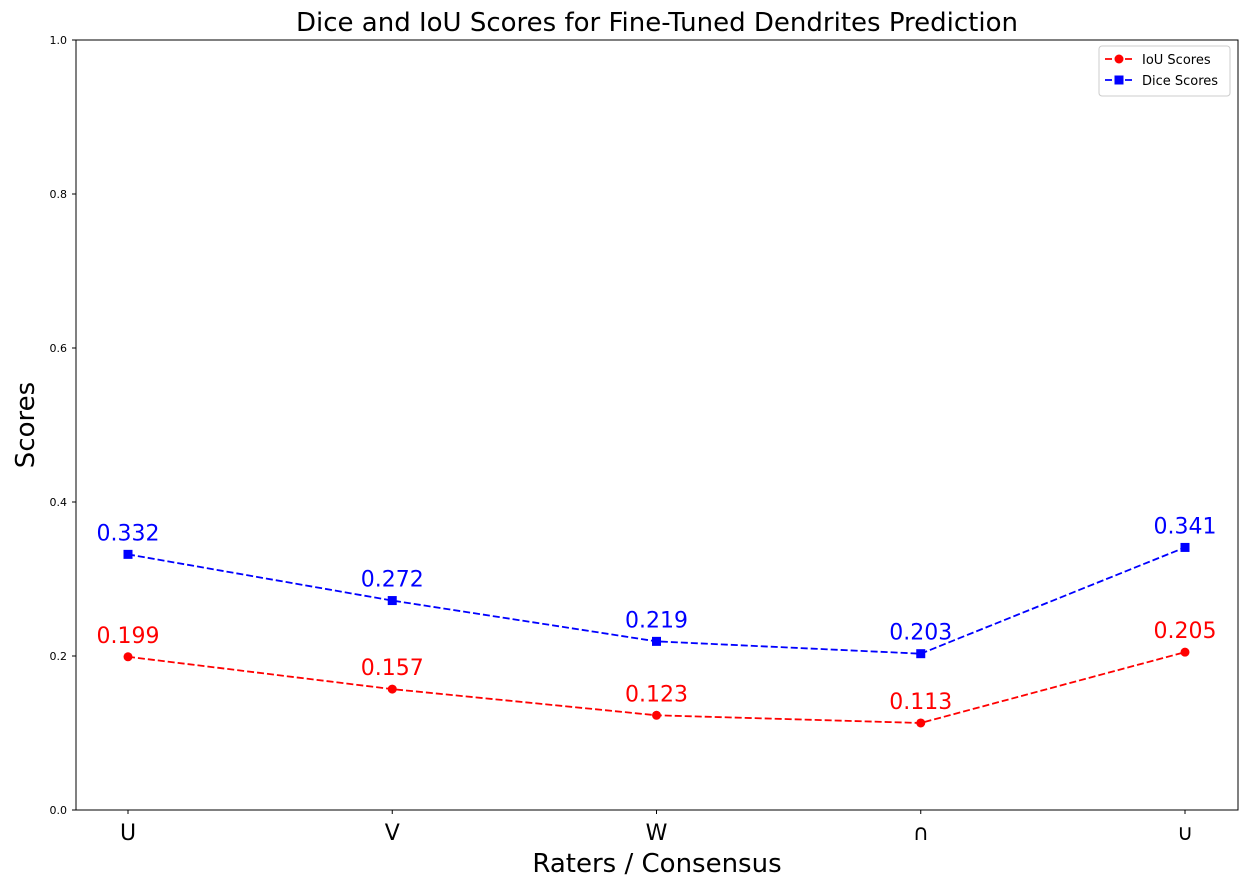 The width and height of the screenshot is (1247, 887). What do you see at coordinates (392, 668) in the screenshot?
I see `iou-scores-data-label: 0.157` at bounding box center [392, 668].